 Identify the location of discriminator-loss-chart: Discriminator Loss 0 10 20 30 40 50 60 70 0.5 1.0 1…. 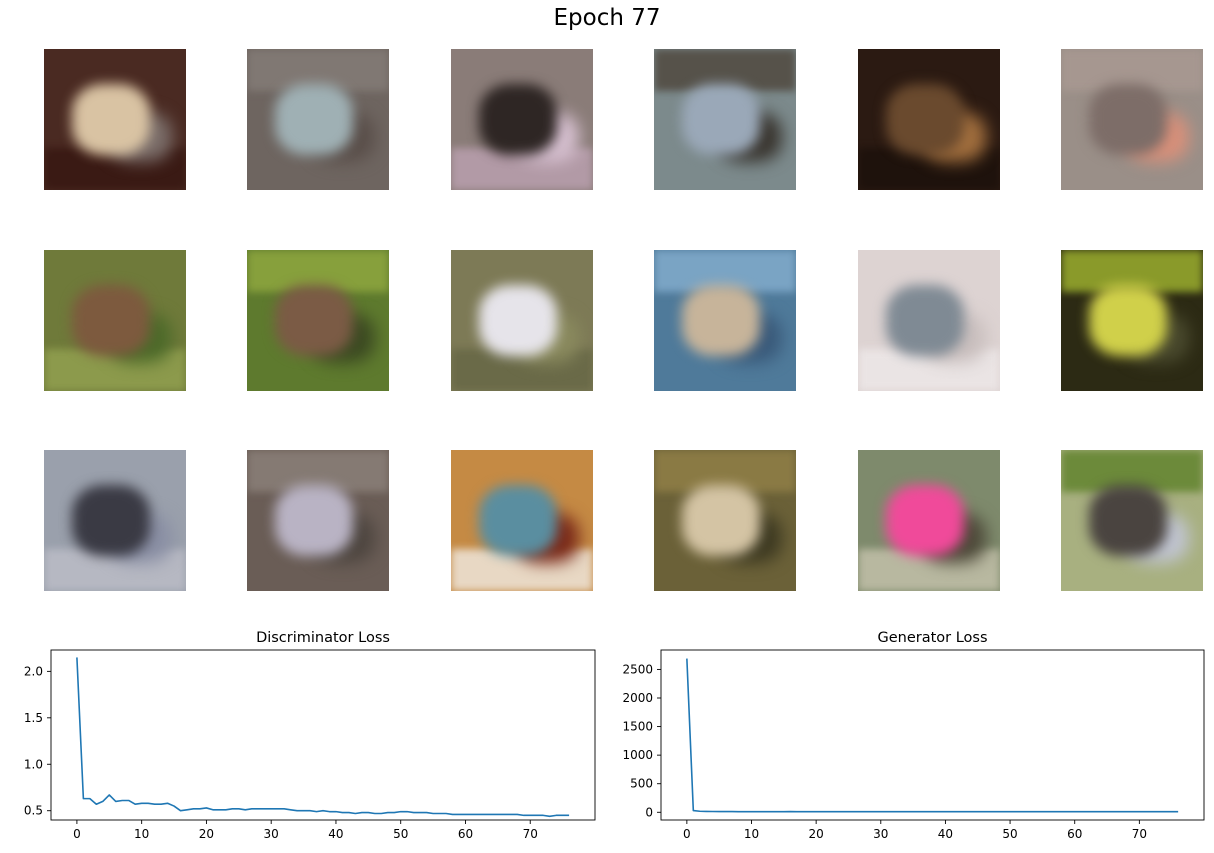
(310, 735).